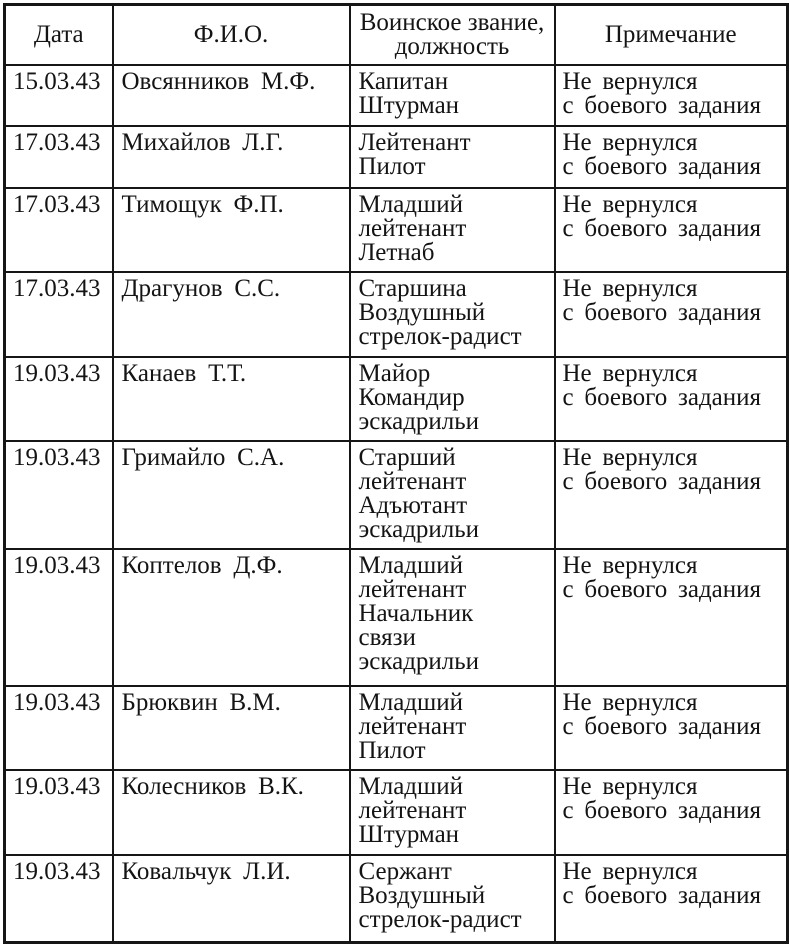 This screenshot has height=947, width=790. I want to click on header-label-line: Ф.И.О., so click(231, 34).